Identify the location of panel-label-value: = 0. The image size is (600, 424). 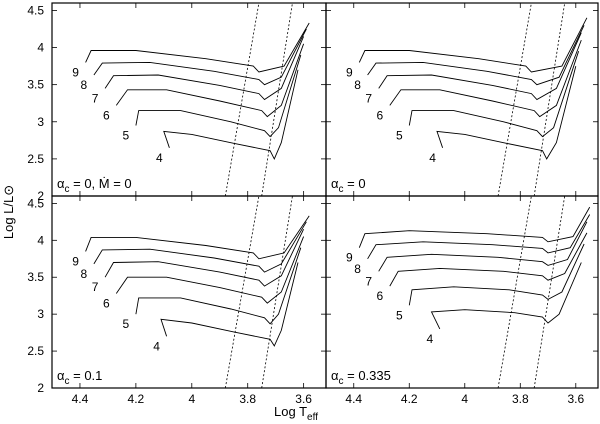
(355, 183).